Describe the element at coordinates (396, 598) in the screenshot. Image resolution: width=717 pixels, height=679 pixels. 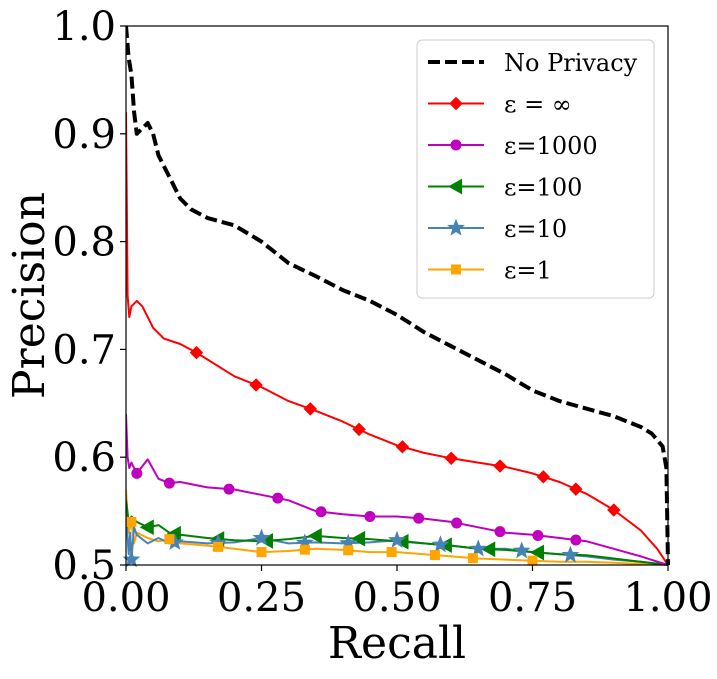
I see `x-tick-label-2: 0.50` at that location.